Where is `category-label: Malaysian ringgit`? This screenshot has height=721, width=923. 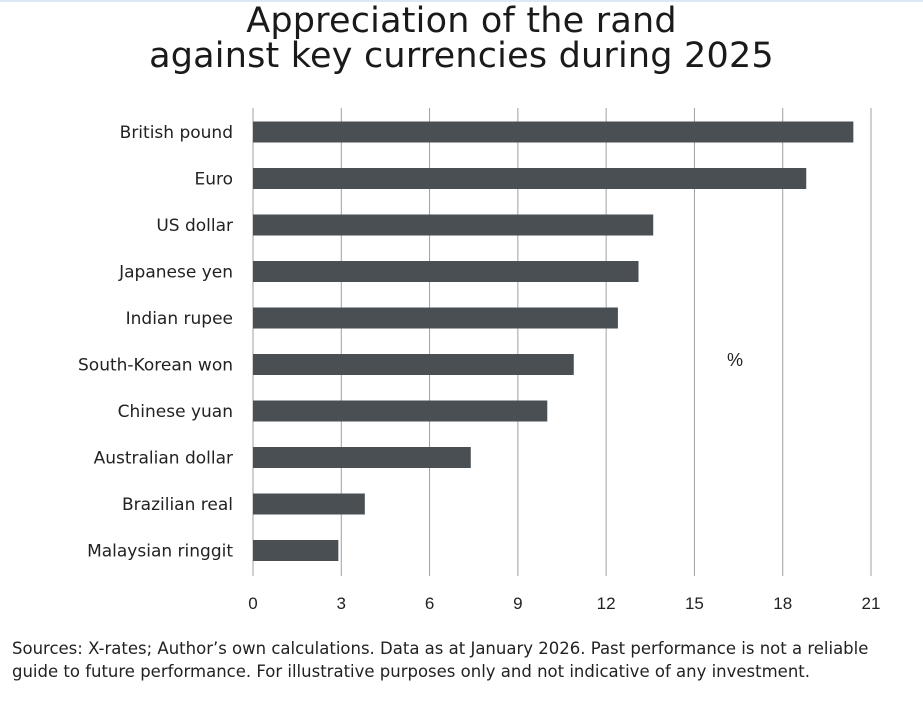
category-label: Malaysian ringgit is located at coordinates (160, 552).